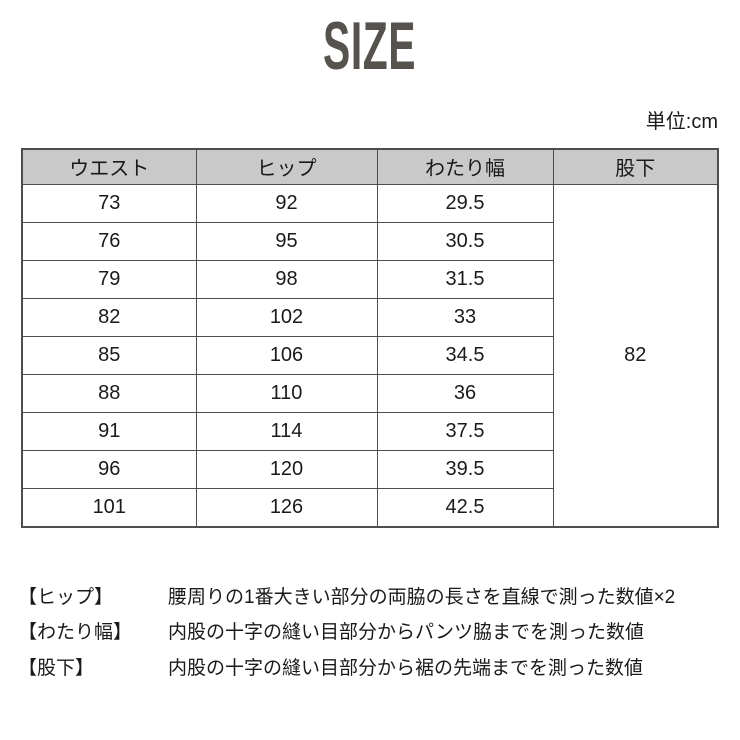  Describe the element at coordinates (109, 470) in the screenshot. I see `waist-value: 96` at that location.